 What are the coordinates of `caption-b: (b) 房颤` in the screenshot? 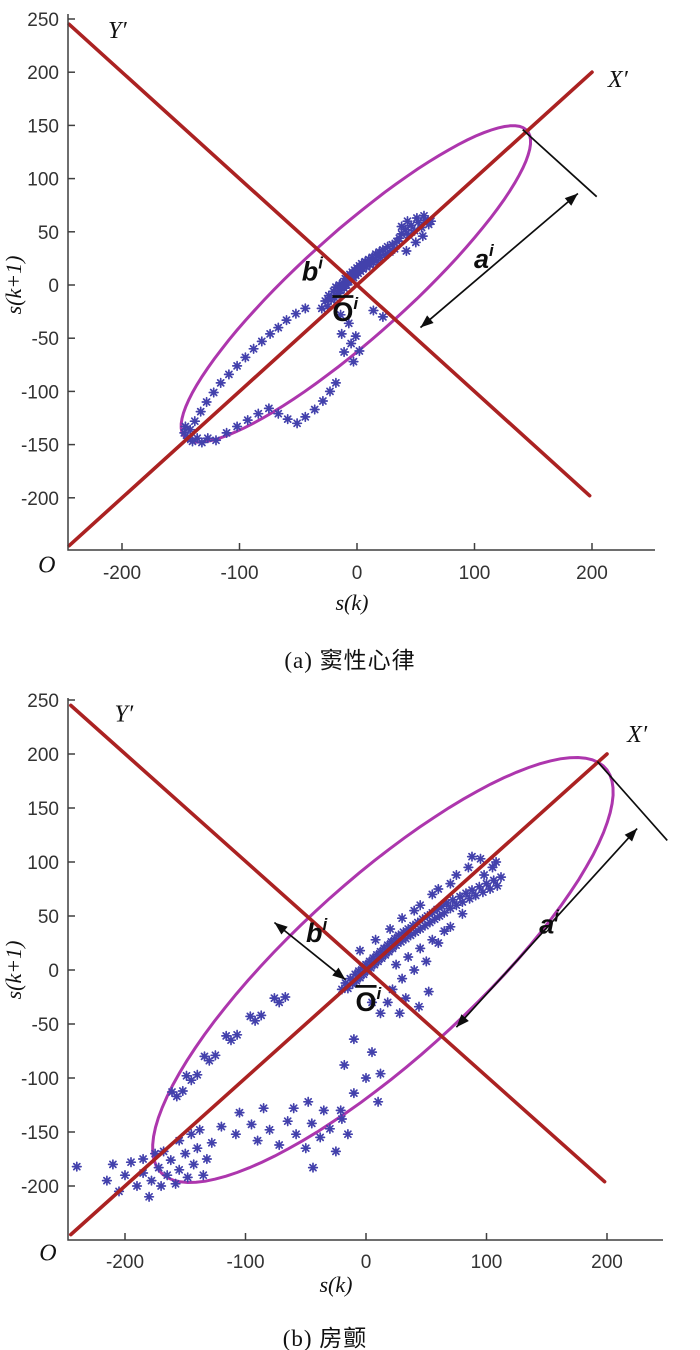 It's located at (325, 1334).